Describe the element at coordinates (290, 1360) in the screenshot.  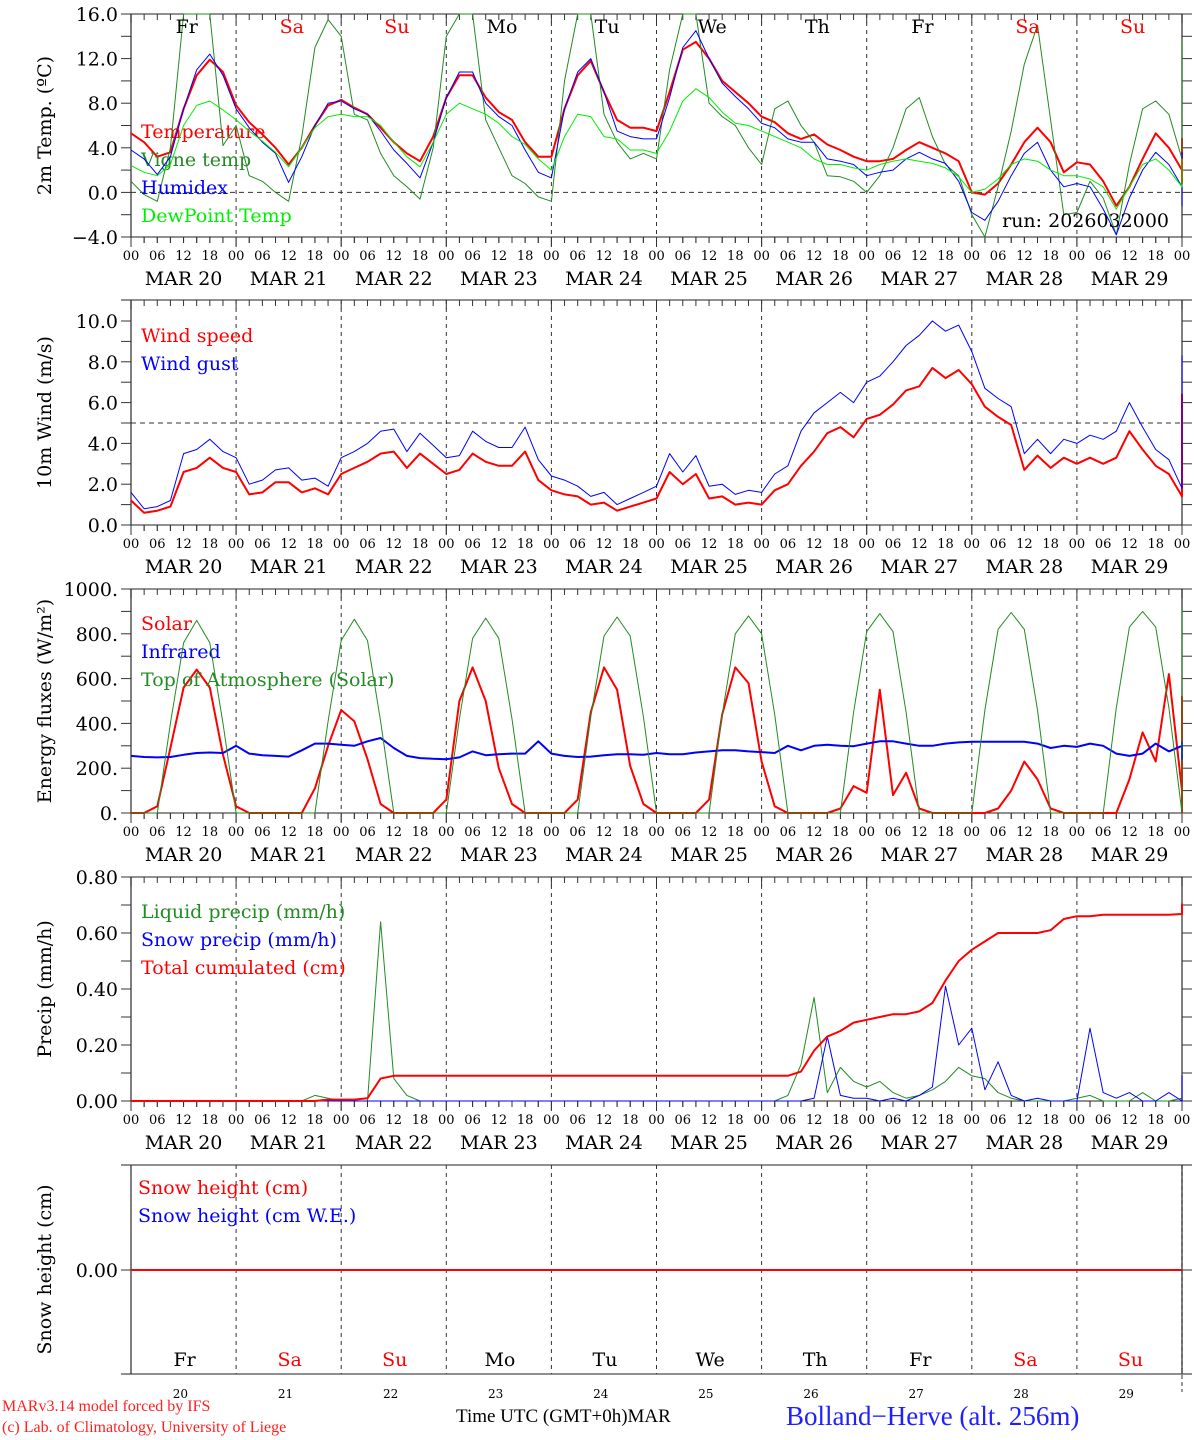
I see `day-abbr-label: Sa` at that location.